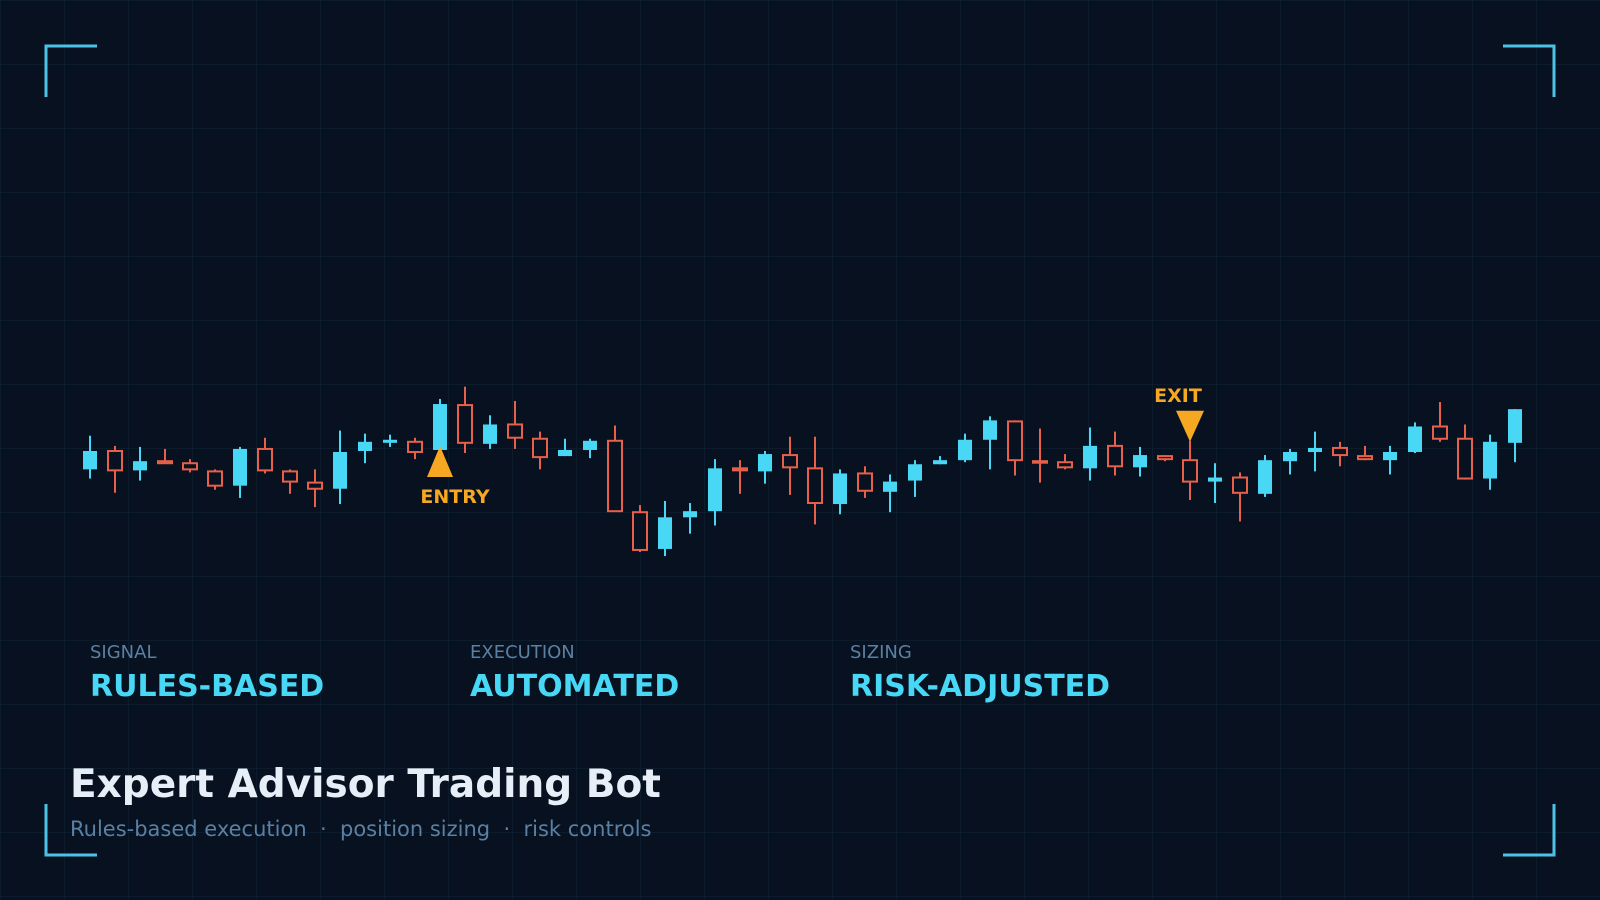  What do you see at coordinates (440, 461) in the screenshot?
I see `entry-marker` at bounding box center [440, 461].